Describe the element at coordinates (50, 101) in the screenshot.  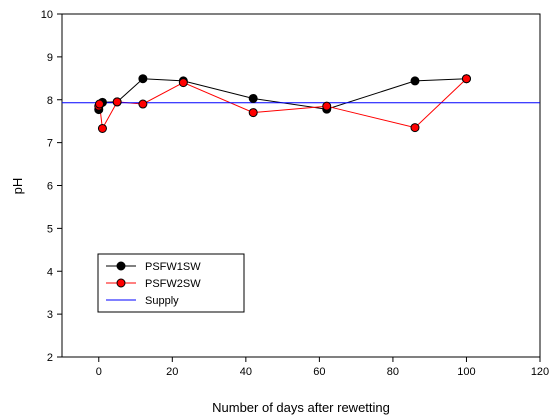
I see `y-tick-label: 8` at that location.